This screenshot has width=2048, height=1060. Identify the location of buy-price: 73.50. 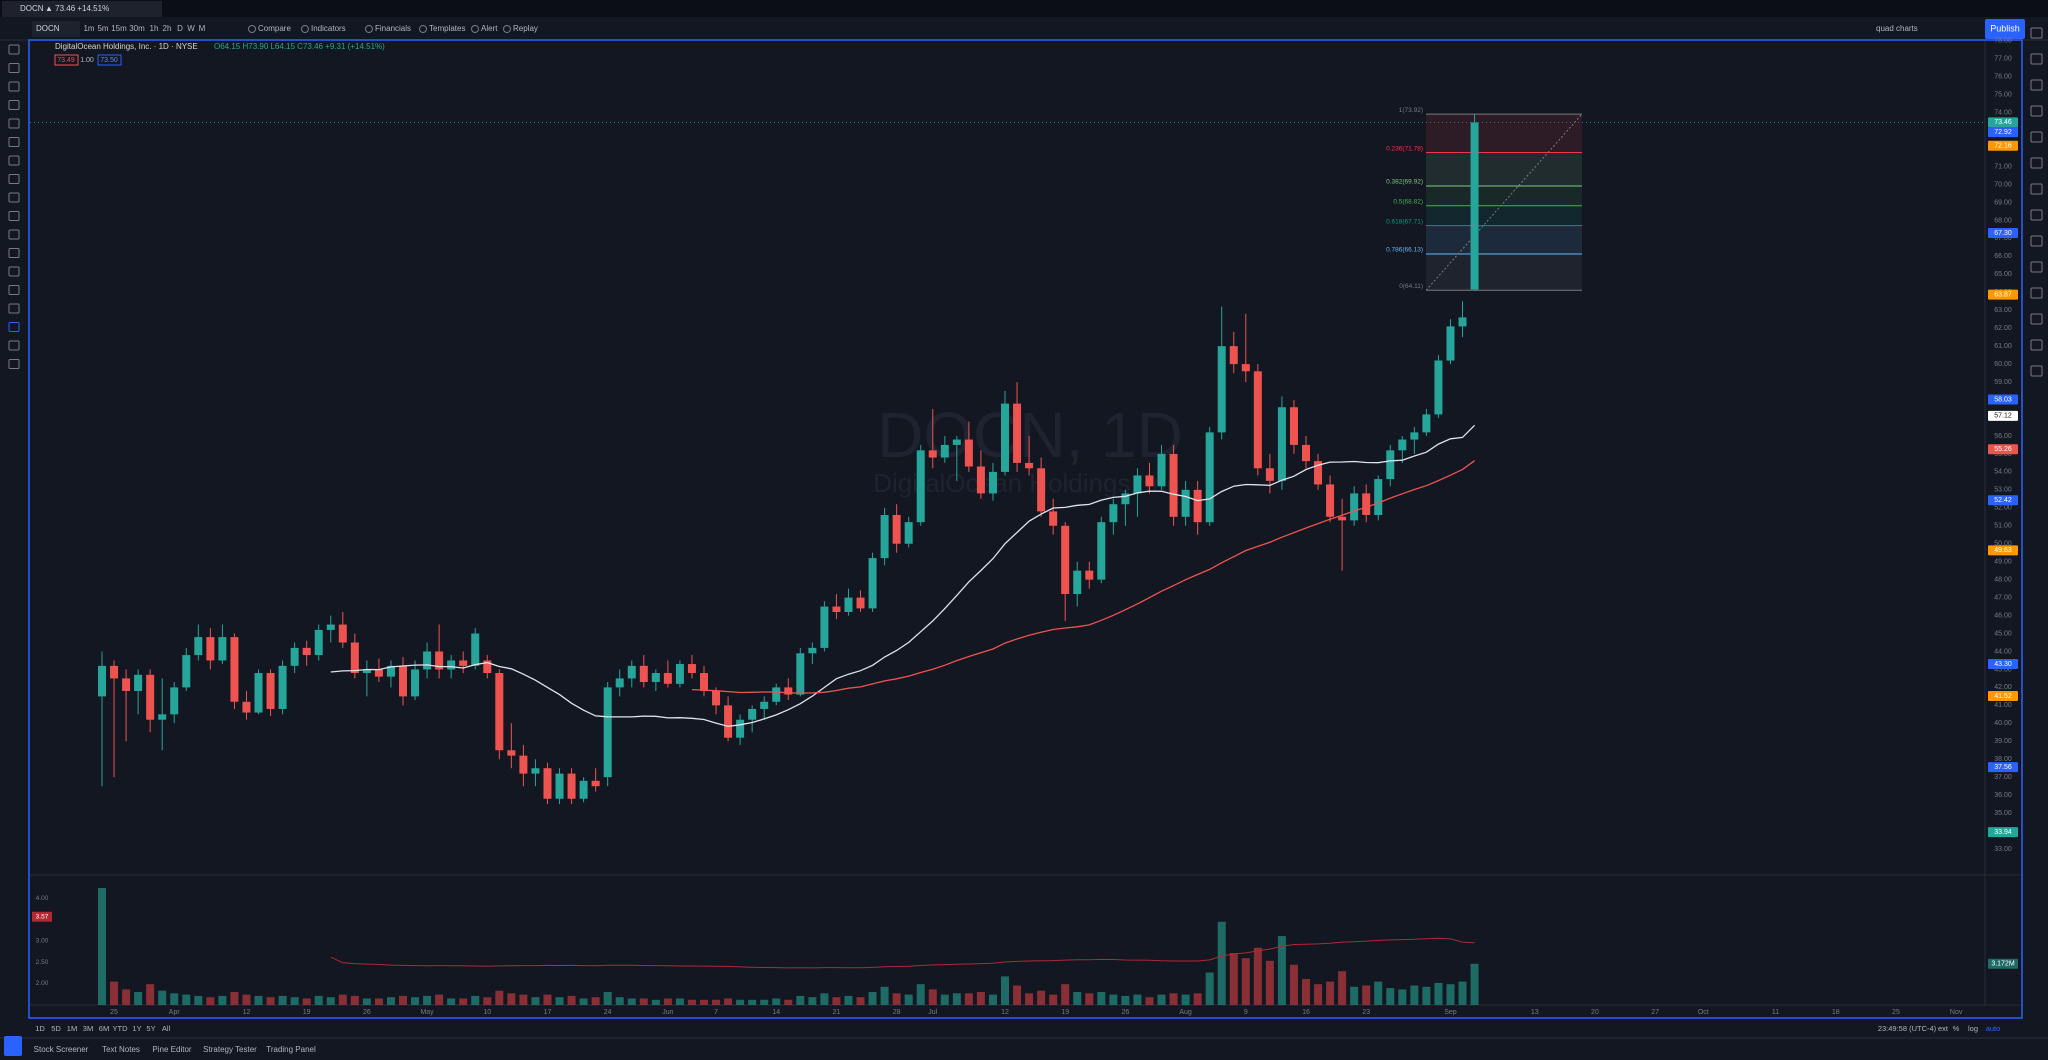
(109, 60).